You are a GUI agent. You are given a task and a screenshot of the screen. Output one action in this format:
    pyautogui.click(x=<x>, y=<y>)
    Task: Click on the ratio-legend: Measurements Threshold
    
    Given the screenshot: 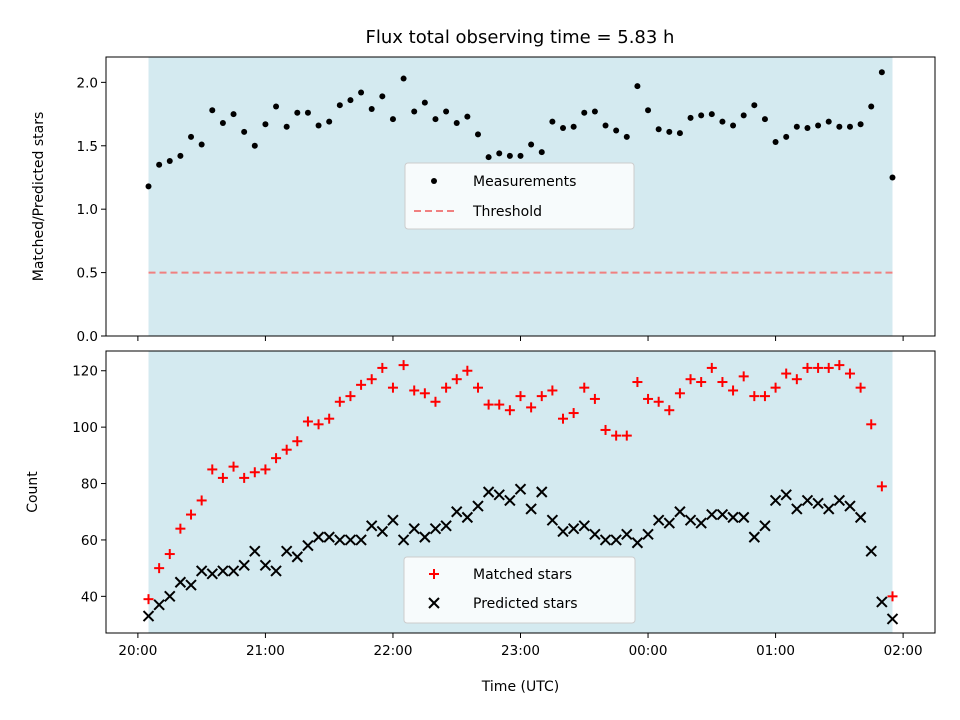 What is the action you would take?
    pyautogui.click(x=519, y=196)
    